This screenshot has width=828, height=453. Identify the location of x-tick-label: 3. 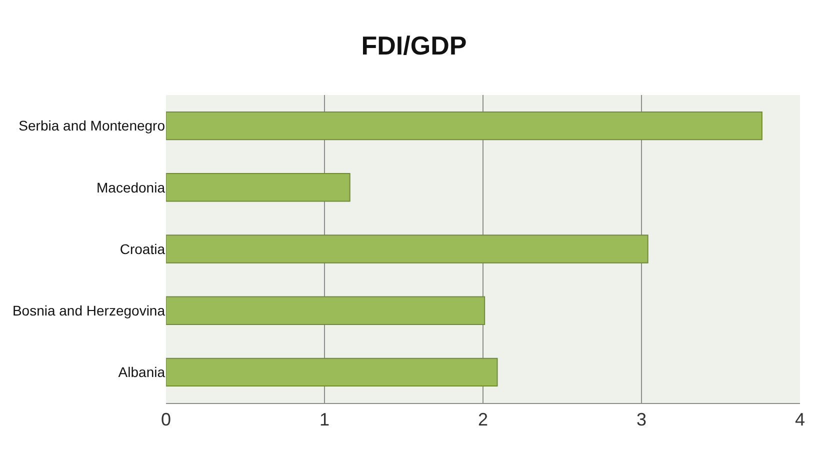
(641, 420).